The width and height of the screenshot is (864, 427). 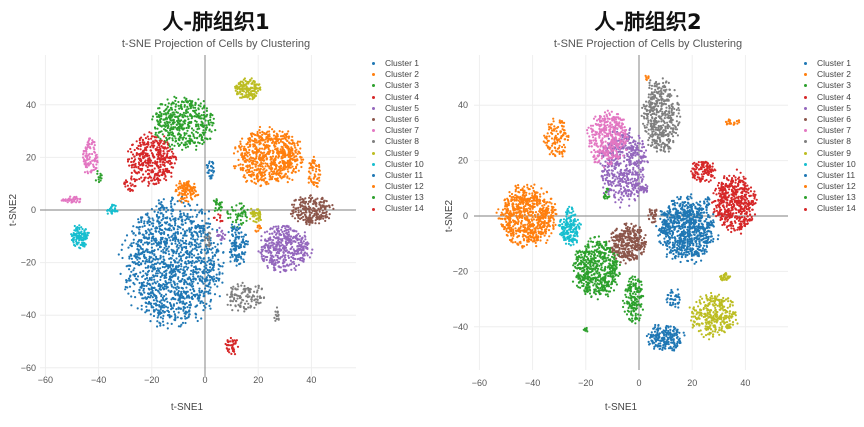 What do you see at coordinates (465, 216) in the screenshot?
I see `y-tick-label: 0` at bounding box center [465, 216].